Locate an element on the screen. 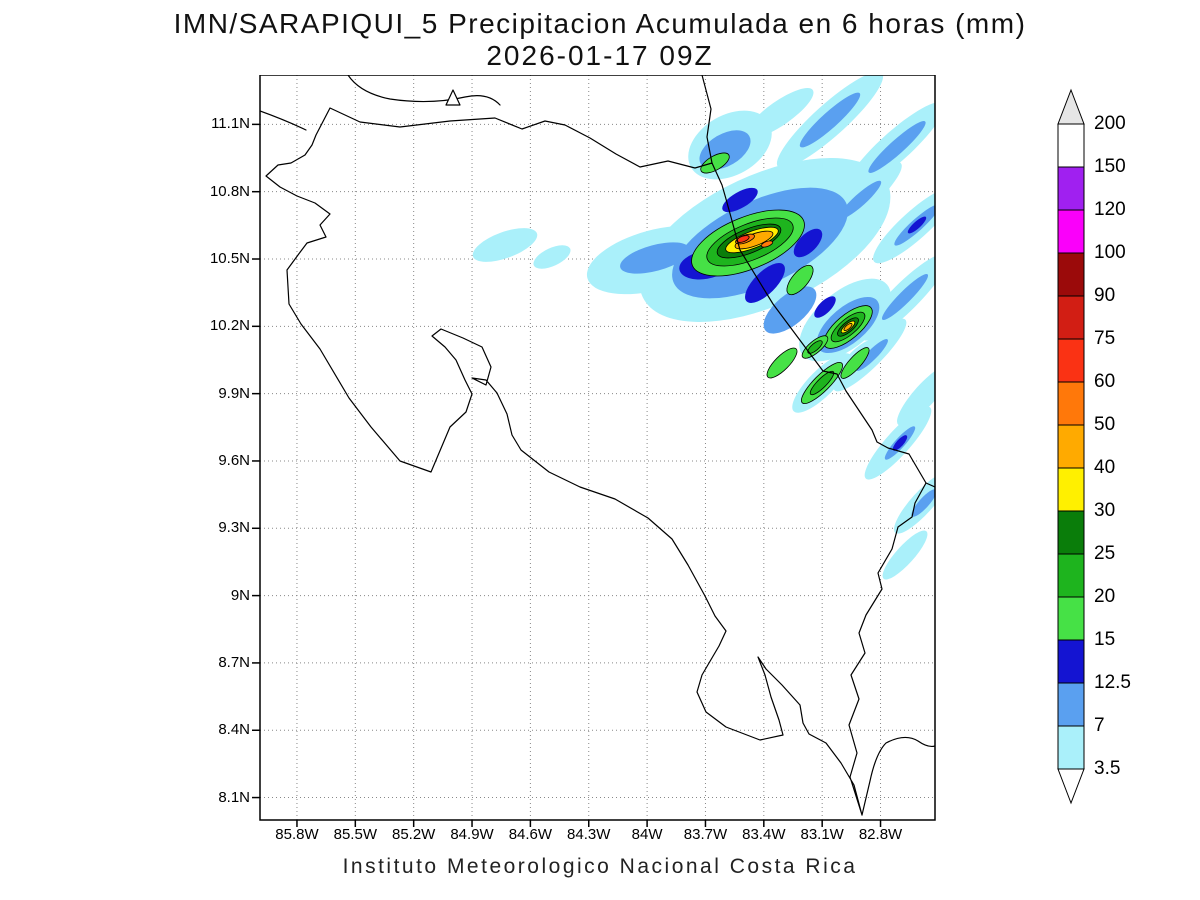  x-axis-tick-label: 84W is located at coordinates (647, 834).